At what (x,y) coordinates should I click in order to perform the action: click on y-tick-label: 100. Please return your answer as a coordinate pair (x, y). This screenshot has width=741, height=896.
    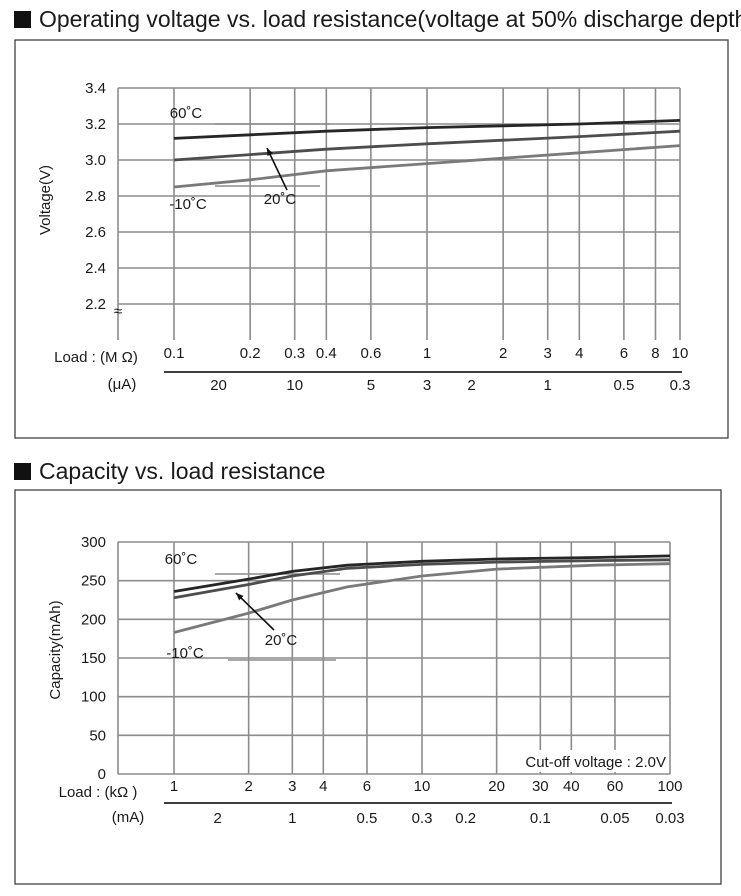
    Looking at the image, I should click on (93, 697).